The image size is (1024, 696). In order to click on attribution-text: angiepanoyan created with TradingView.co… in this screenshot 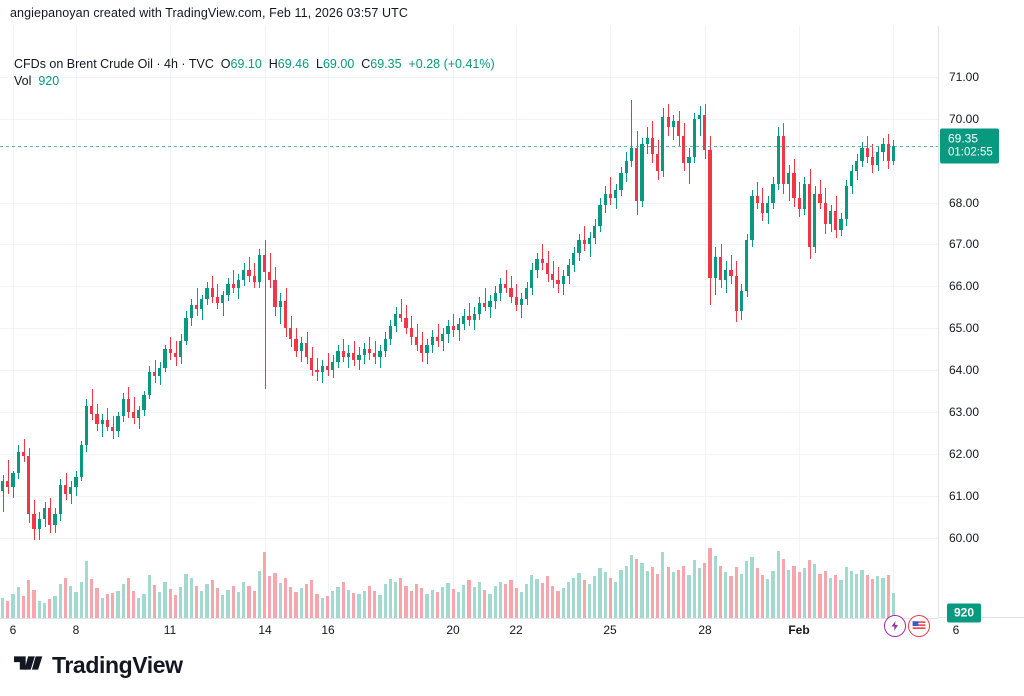, I will do `click(209, 13)`.